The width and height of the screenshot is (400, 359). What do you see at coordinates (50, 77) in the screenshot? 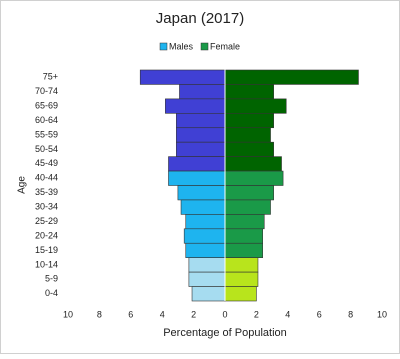
I see `y-tick-label: 75+` at bounding box center [50, 77].